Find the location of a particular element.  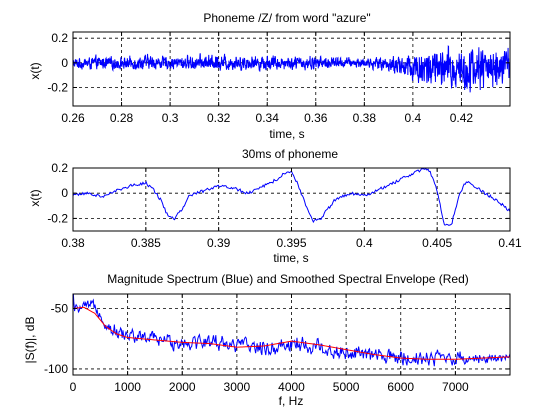

x-tick-label: 0.36 is located at coordinates (316, 118).